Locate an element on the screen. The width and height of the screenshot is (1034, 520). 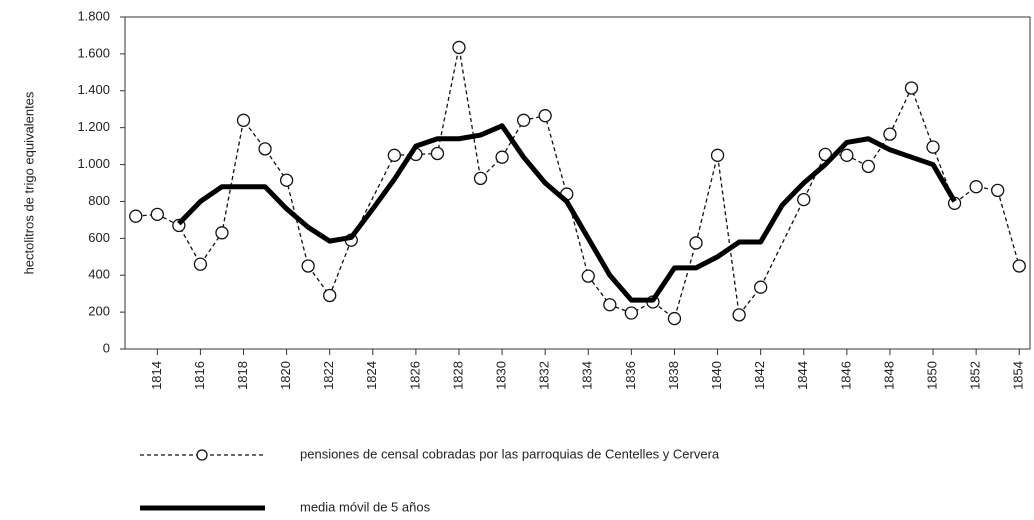
x-tick-label: 1834 is located at coordinates (587, 375).